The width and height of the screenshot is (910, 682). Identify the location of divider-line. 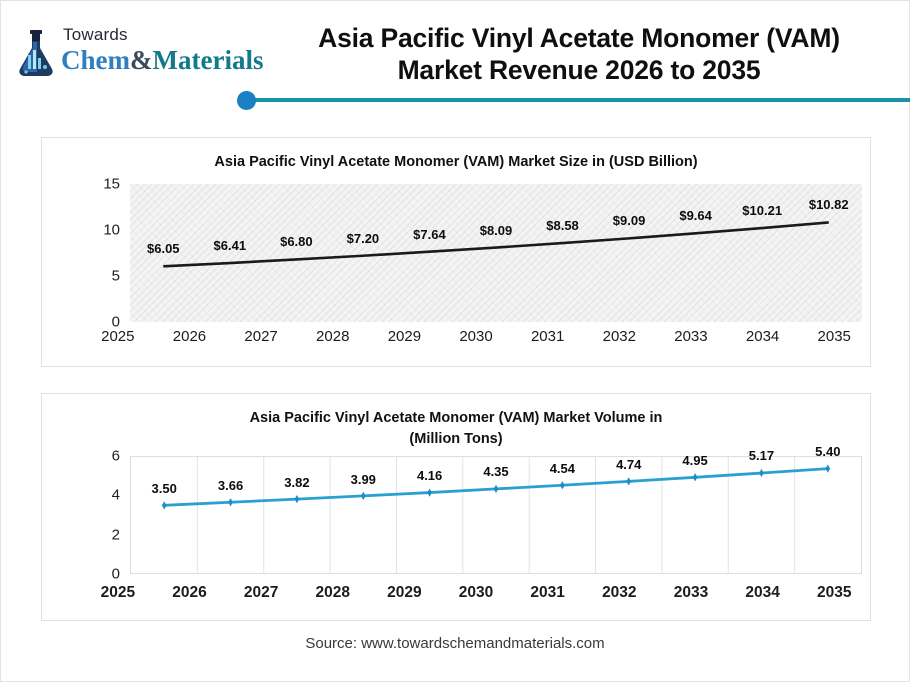
(581, 100).